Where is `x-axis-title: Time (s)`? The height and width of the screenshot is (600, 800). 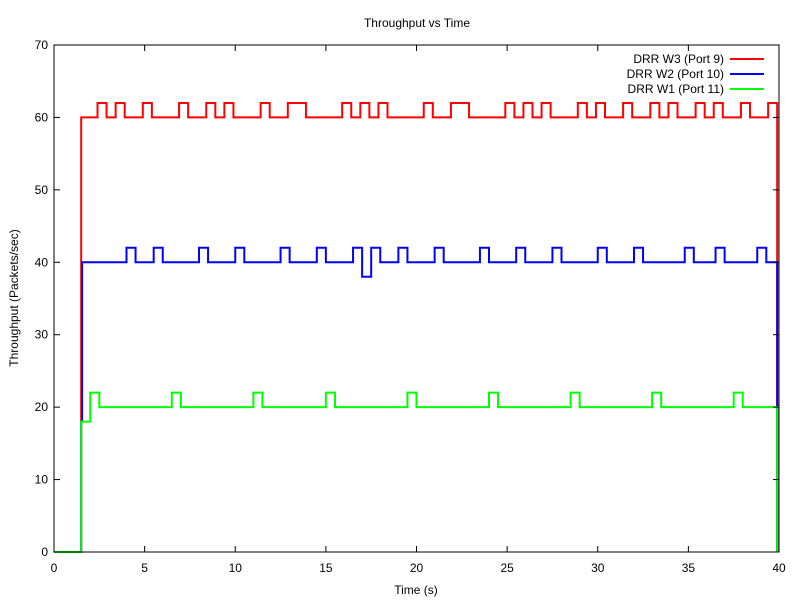
x-axis-title: Time (s) is located at coordinates (416, 590).